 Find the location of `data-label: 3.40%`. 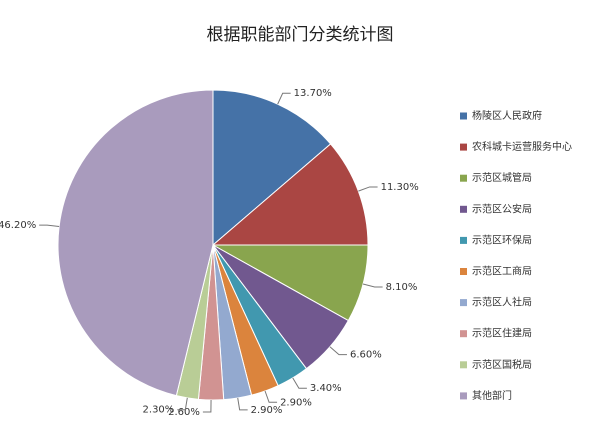

data-label: 3.40% is located at coordinates (326, 388).